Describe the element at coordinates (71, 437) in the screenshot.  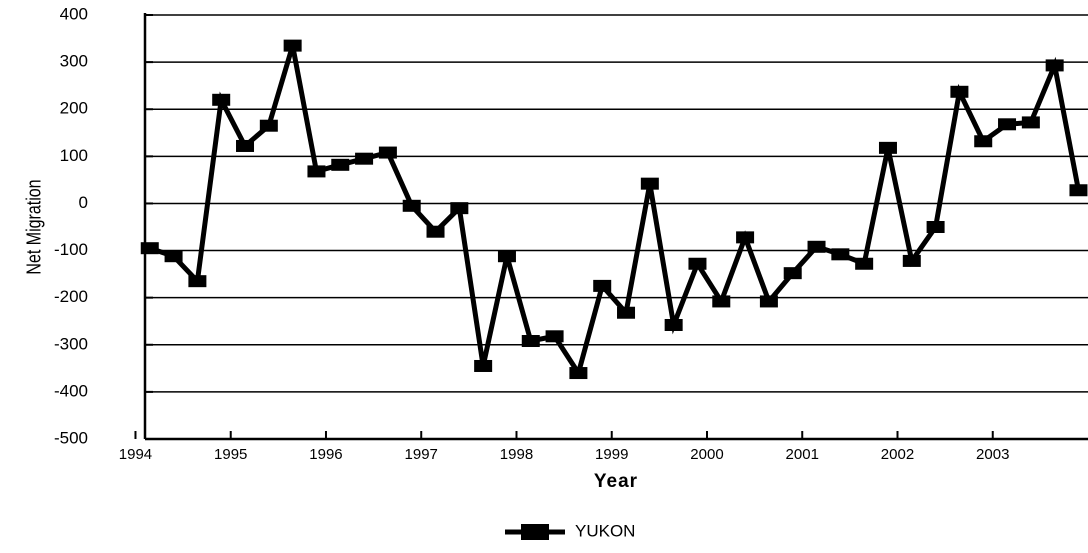
I see `y-tick-label: -500` at that location.